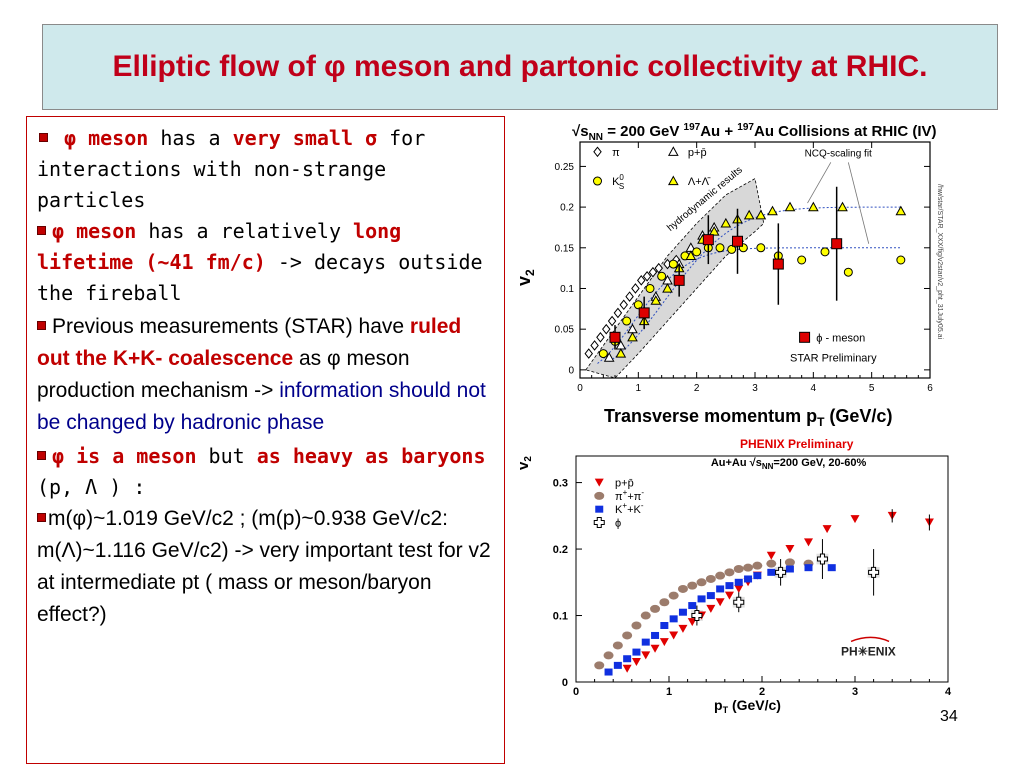 This screenshot has height=768, width=1024. I want to click on as-heavy-text: as heavy as baryons, so click(371, 456).